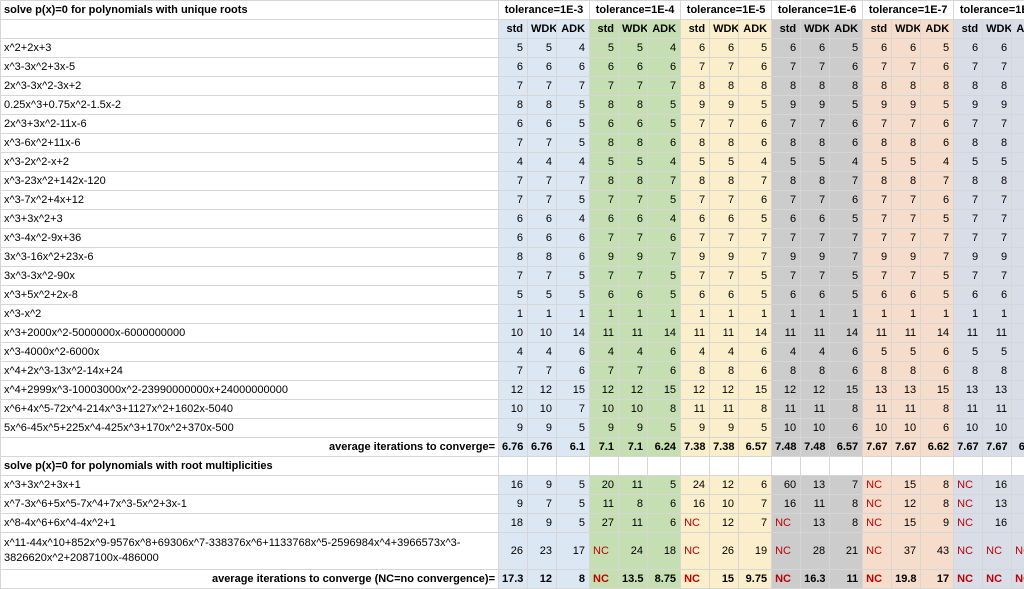  Describe the element at coordinates (695, 485) in the screenshot. I see `iteration-value: 24` at that location.